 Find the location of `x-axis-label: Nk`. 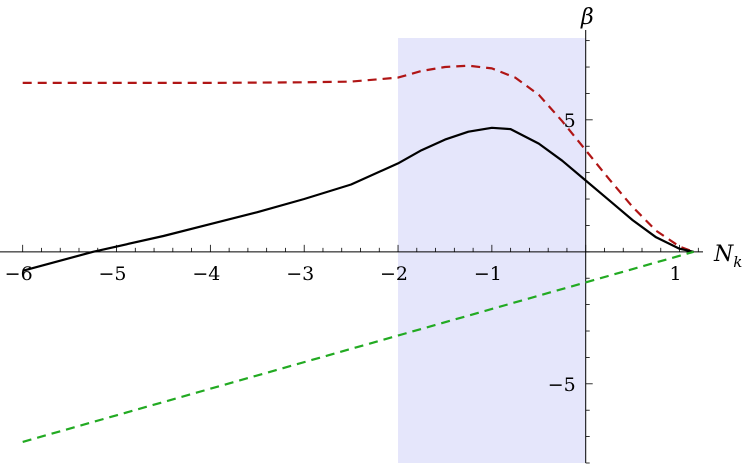

x-axis-label: Nk is located at coordinates (727, 256).